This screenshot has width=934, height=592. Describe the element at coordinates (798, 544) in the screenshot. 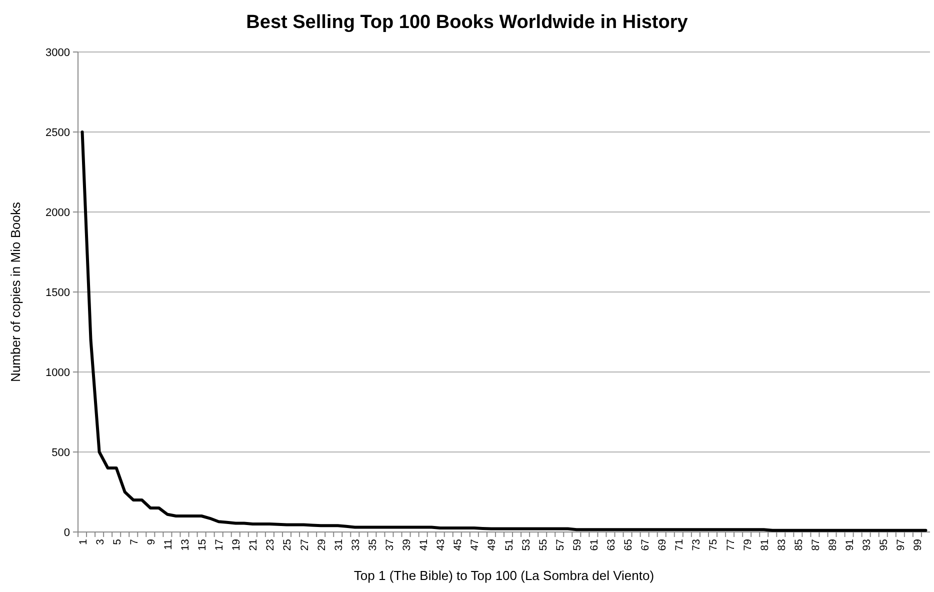

I see `x-tick-label: 85` at that location.